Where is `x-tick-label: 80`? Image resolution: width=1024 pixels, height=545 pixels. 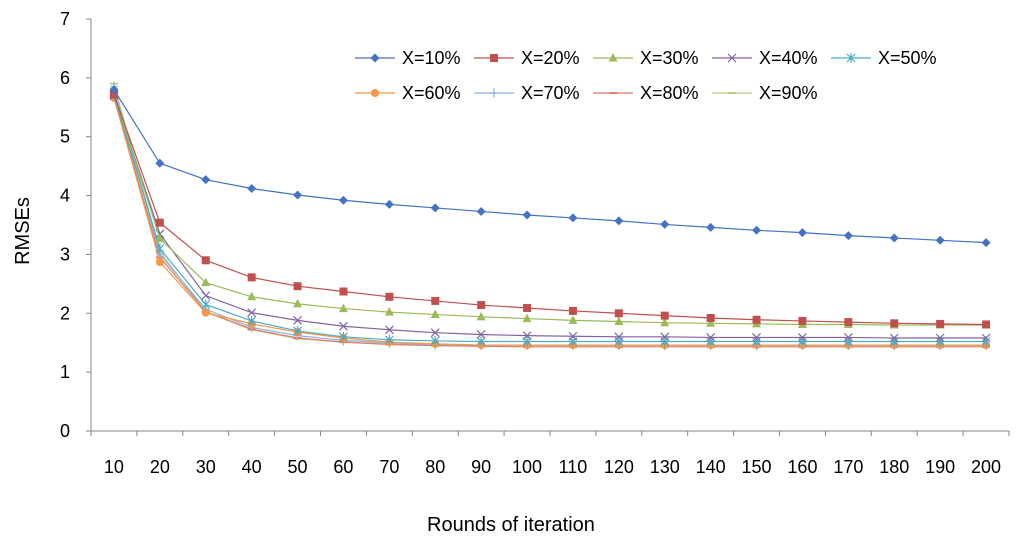
x-tick-label: 80 is located at coordinates (435, 467).